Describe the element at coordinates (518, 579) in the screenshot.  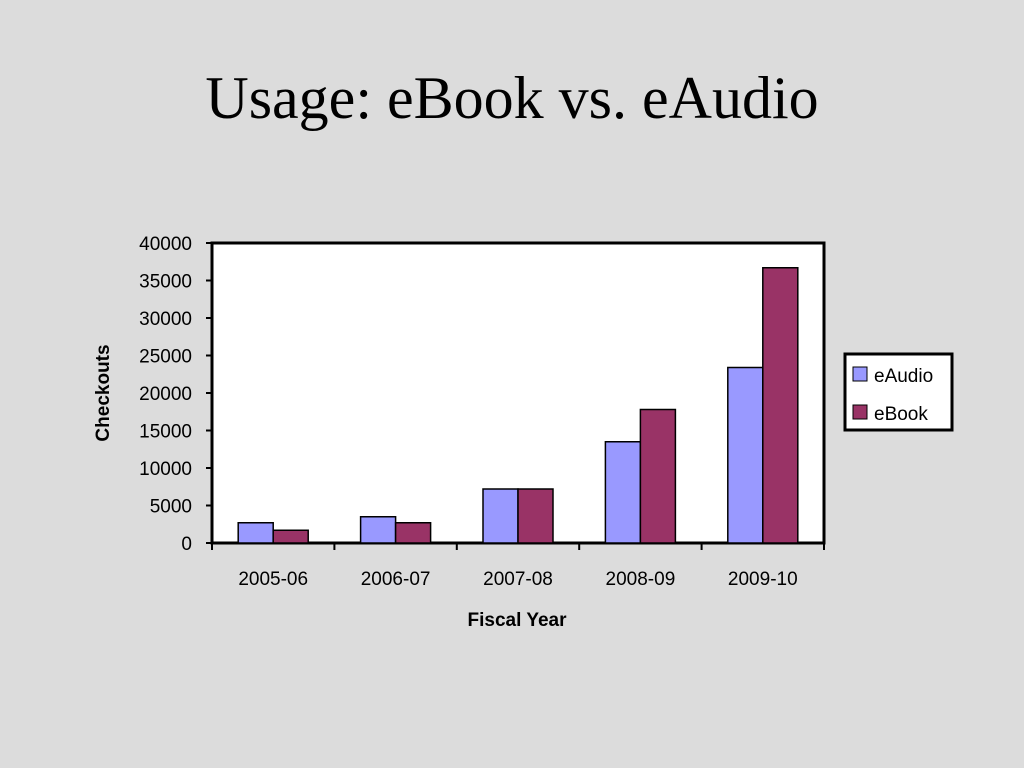
I see `x-tick-label: 2007-08` at that location.